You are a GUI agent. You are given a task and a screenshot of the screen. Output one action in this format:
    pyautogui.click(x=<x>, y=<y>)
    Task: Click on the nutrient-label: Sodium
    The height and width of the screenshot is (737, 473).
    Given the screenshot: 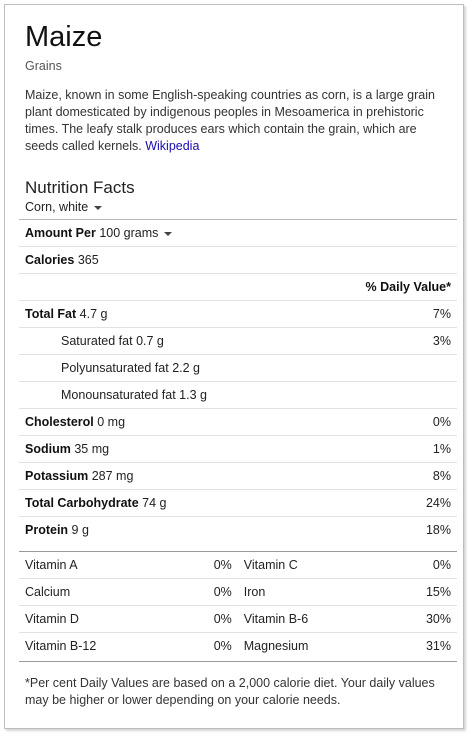 What is the action you would take?
    pyautogui.click(x=48, y=449)
    